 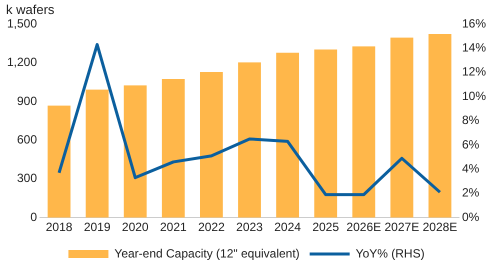 What do you see at coordinates (250, 227) in the screenshot?
I see `x-tick-label: 2023` at bounding box center [250, 227].